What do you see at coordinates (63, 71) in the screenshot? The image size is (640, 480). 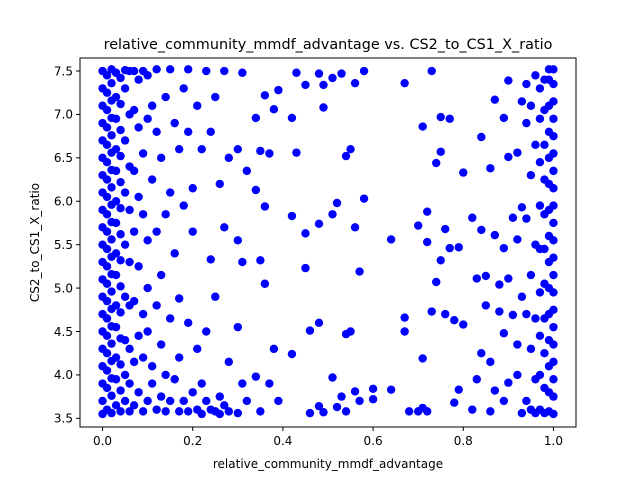 I see `y-tick-label: 7.5` at bounding box center [63, 71].